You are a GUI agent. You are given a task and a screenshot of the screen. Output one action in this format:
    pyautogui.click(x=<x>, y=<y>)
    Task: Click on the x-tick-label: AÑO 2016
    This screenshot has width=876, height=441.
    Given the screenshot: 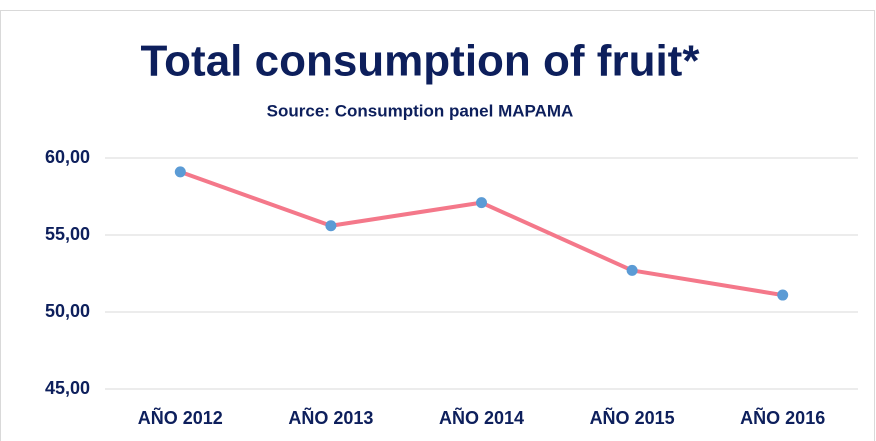 What is the action you would take?
    pyautogui.click(x=782, y=417)
    